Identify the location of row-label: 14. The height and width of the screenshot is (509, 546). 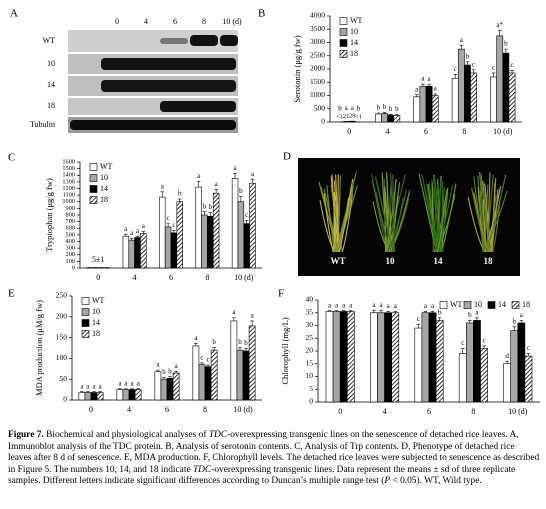
(51, 84).